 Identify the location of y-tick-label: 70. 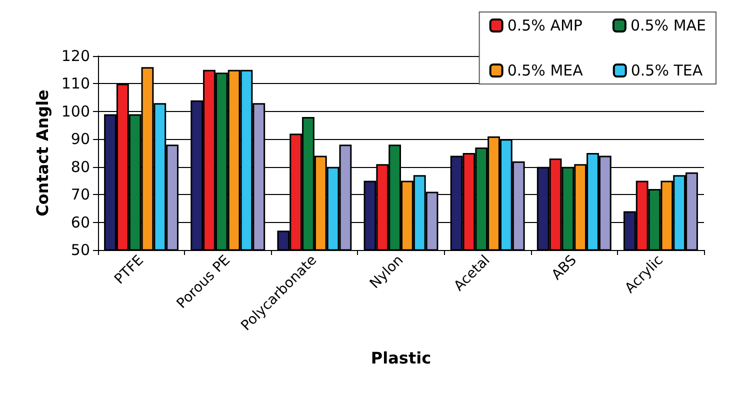
(80, 195).